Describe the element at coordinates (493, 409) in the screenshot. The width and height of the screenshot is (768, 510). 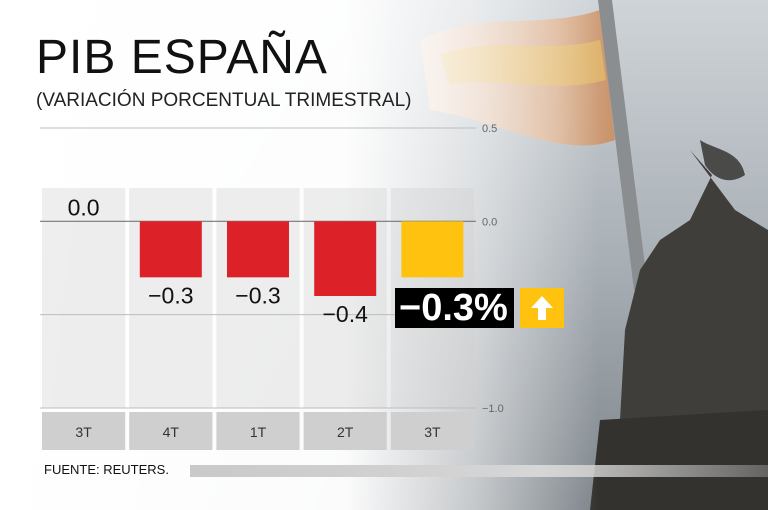
I see `y-tick-label: −1.0` at that location.